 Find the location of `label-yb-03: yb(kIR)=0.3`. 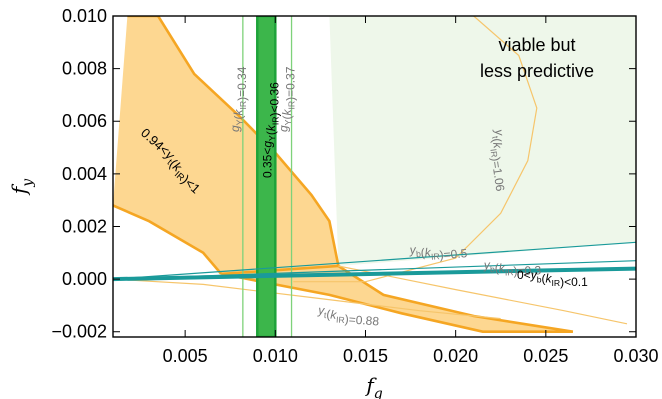

label-yb-03: yb(kIR)=0.3 is located at coordinates (512, 267).